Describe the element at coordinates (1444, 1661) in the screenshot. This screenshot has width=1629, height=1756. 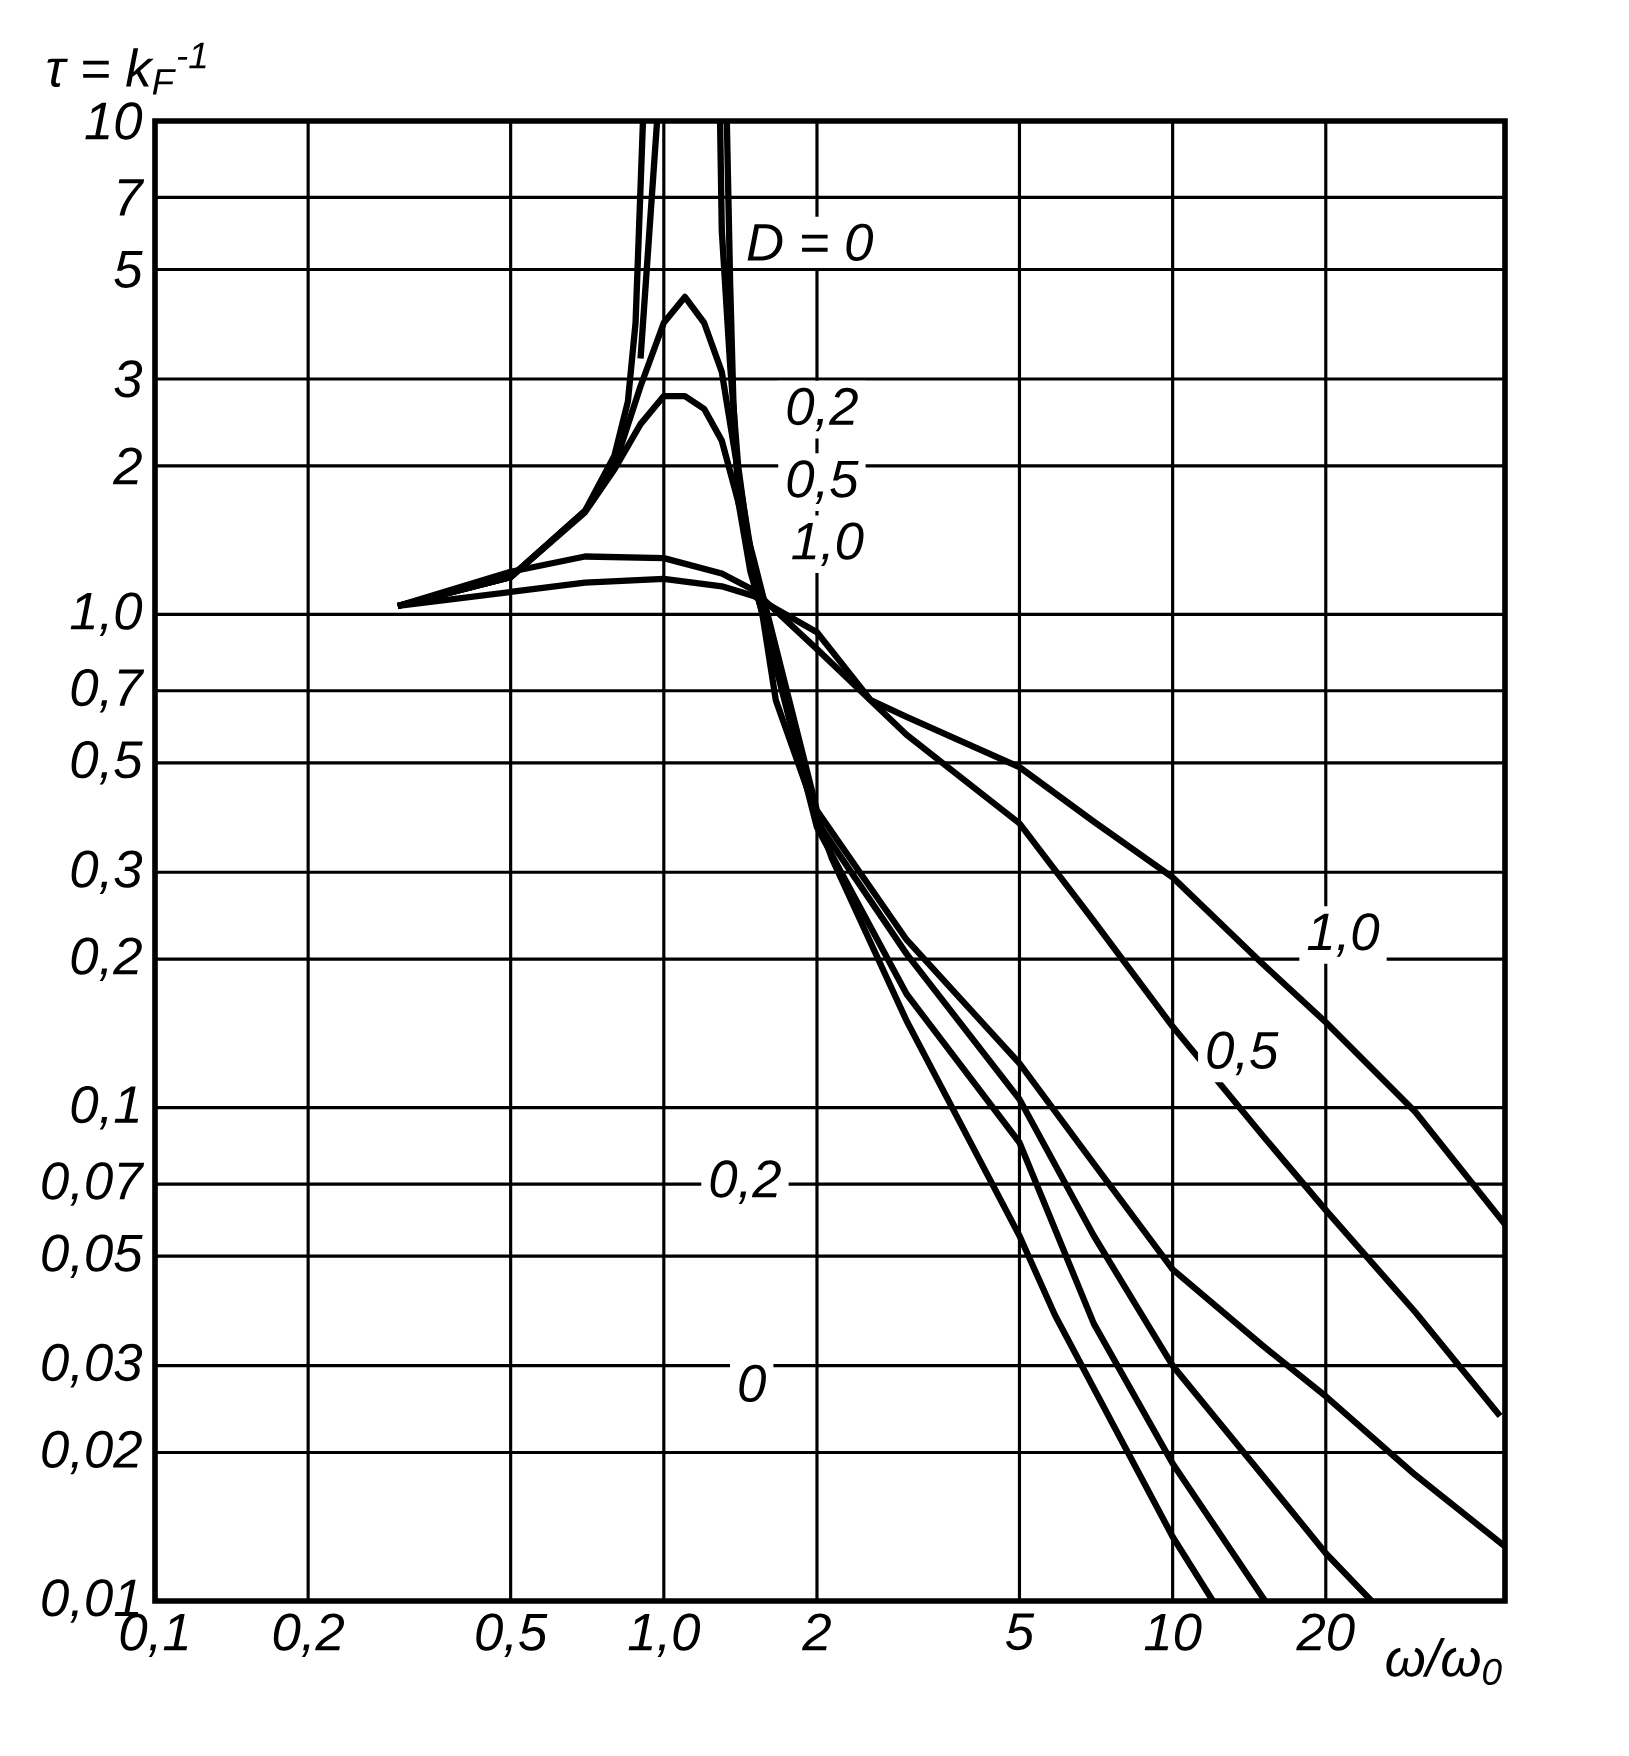
I see `x-axis-title: ω/ω$_{0}$` at that location.